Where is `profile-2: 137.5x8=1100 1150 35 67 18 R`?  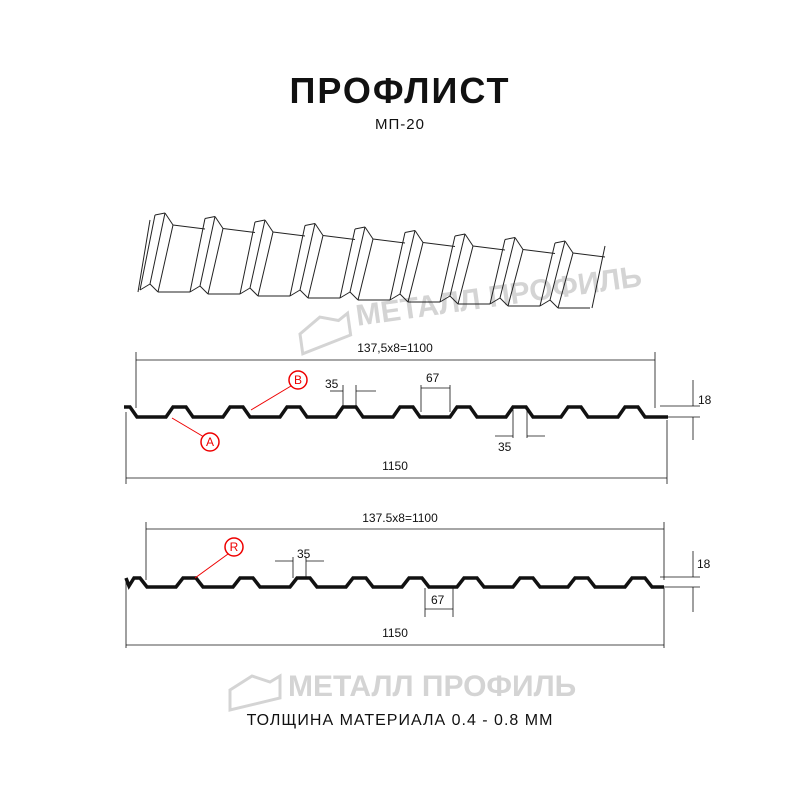
profile-2: 137.5x8=1100 1150 35 67 18 R is located at coordinates (417, 579).